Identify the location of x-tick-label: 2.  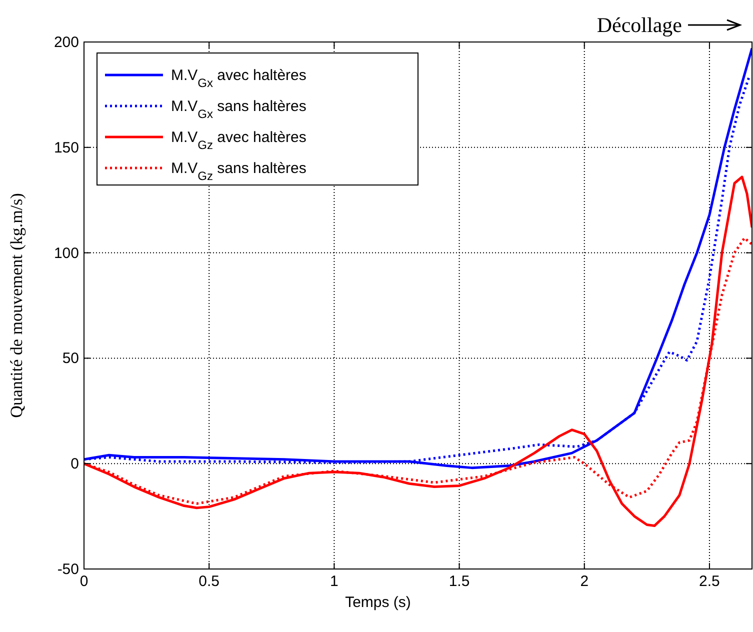
(584, 581).